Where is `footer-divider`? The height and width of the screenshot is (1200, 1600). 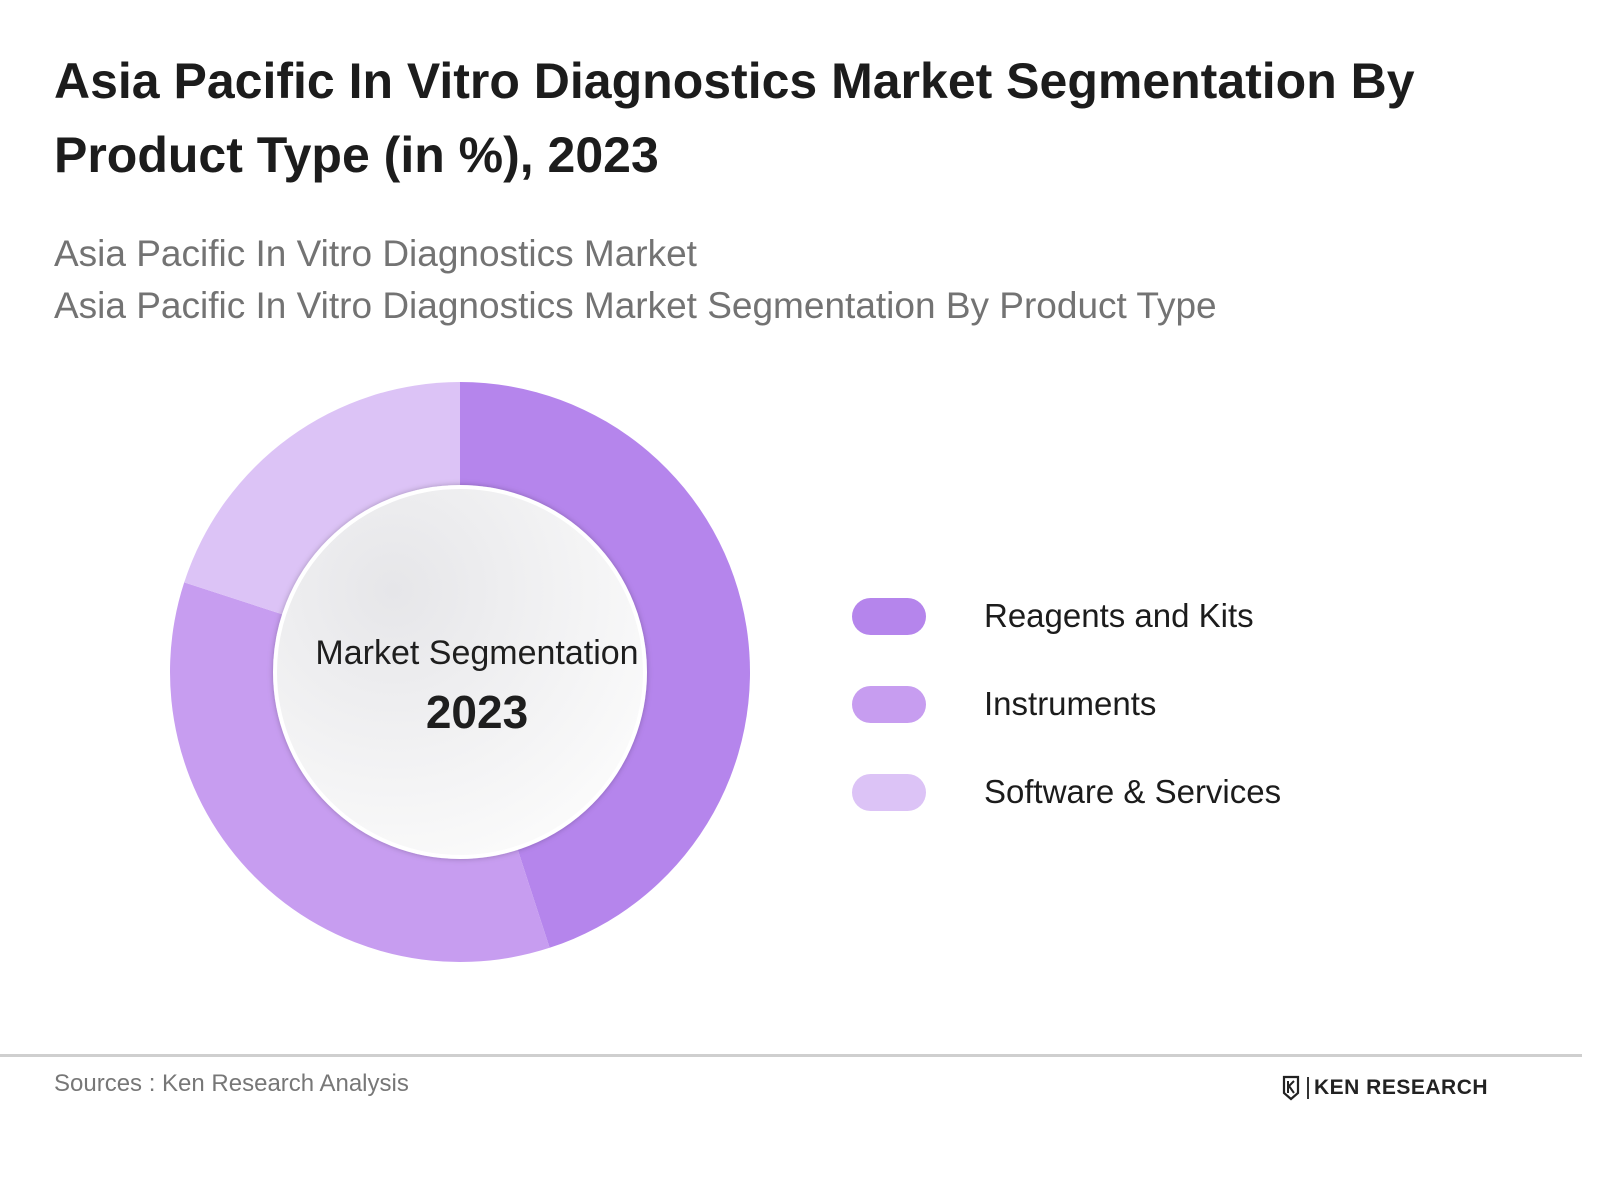
footer-divider is located at coordinates (791, 1055).